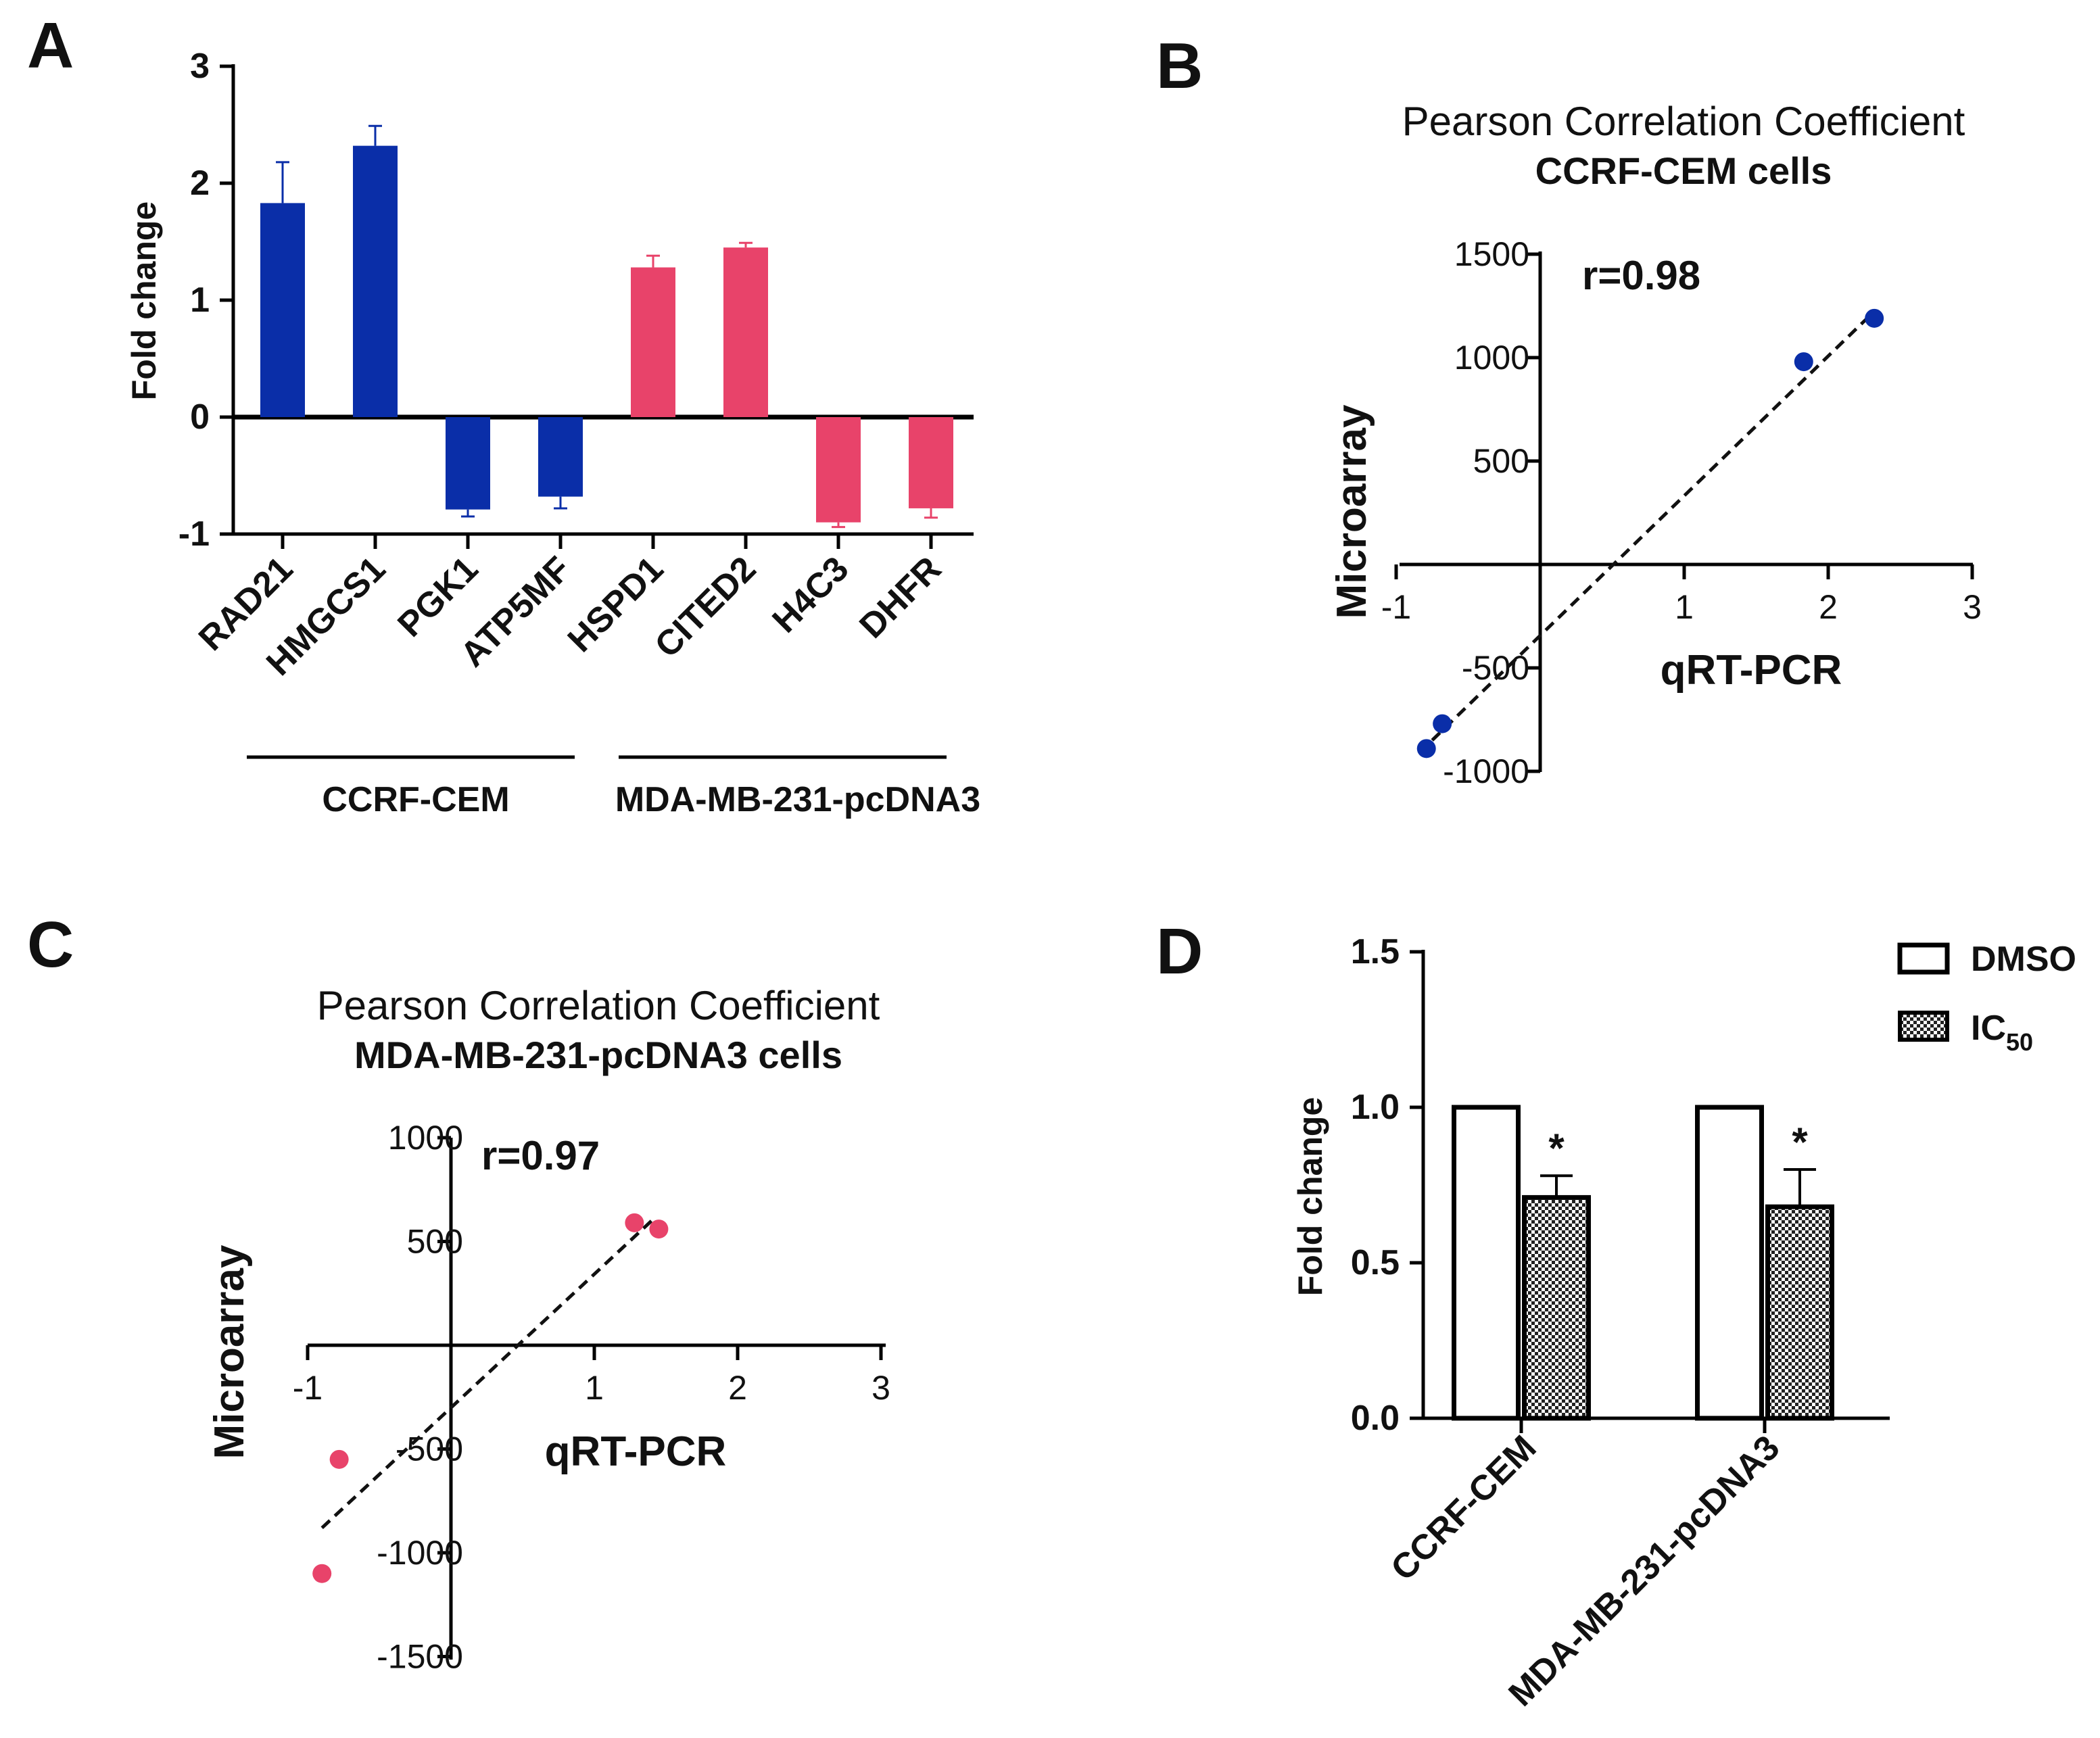  I want to click on panel-a-y-tick-label: -1, so click(194, 534).